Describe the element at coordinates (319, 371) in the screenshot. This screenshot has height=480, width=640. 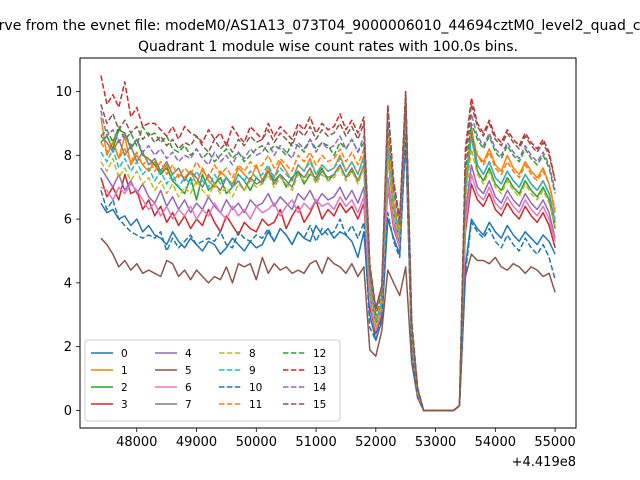
I see `legend-label: 13` at that location.